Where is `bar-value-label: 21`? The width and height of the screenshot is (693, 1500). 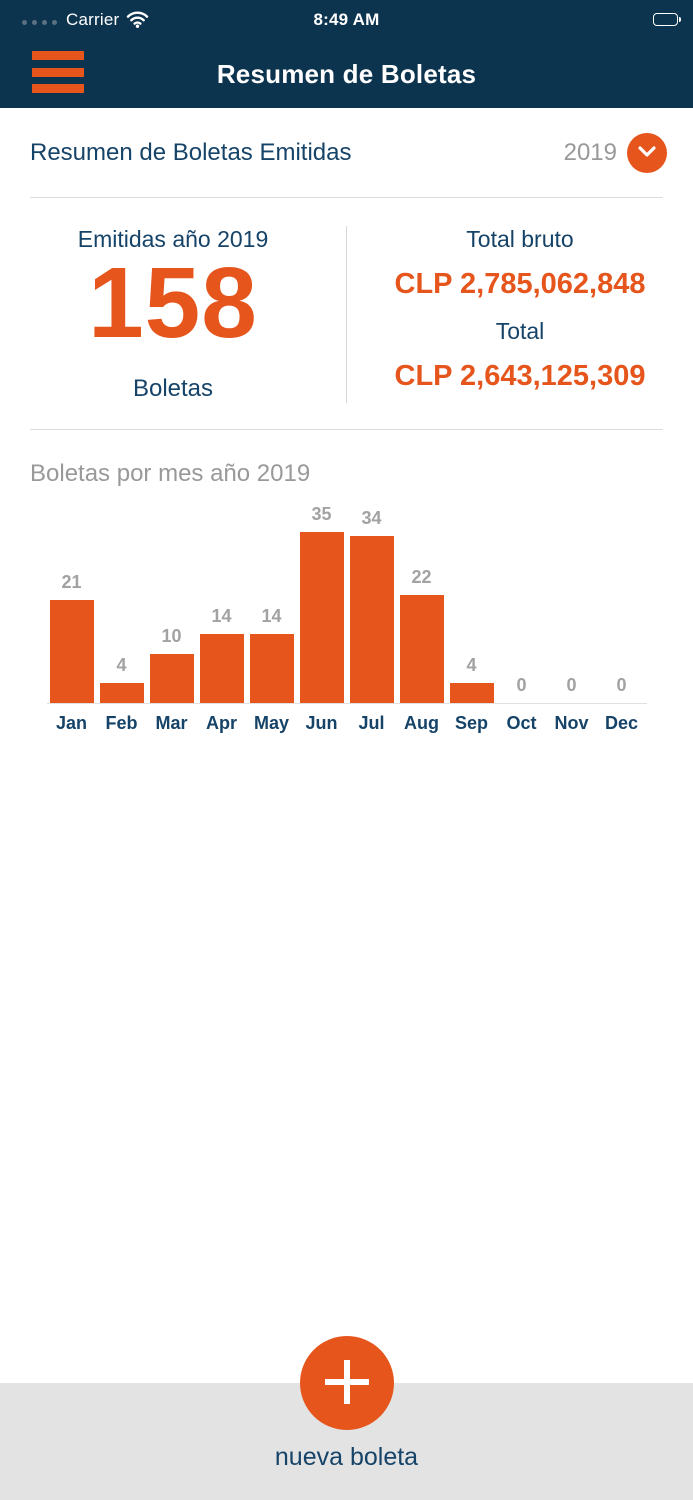 bar-value-label: 21 is located at coordinates (71, 582).